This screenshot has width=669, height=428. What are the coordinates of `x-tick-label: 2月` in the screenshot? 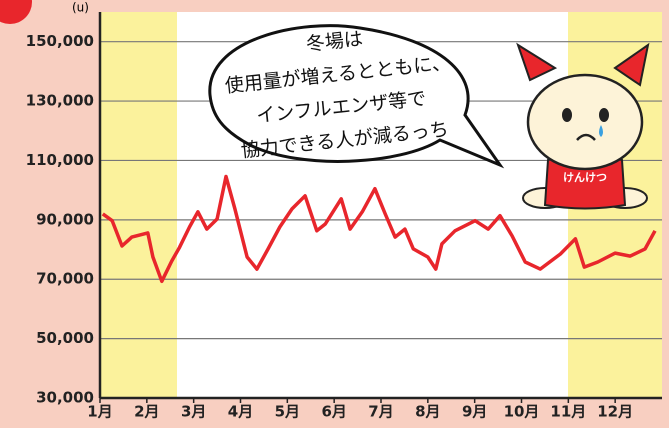 It's located at (146, 412).